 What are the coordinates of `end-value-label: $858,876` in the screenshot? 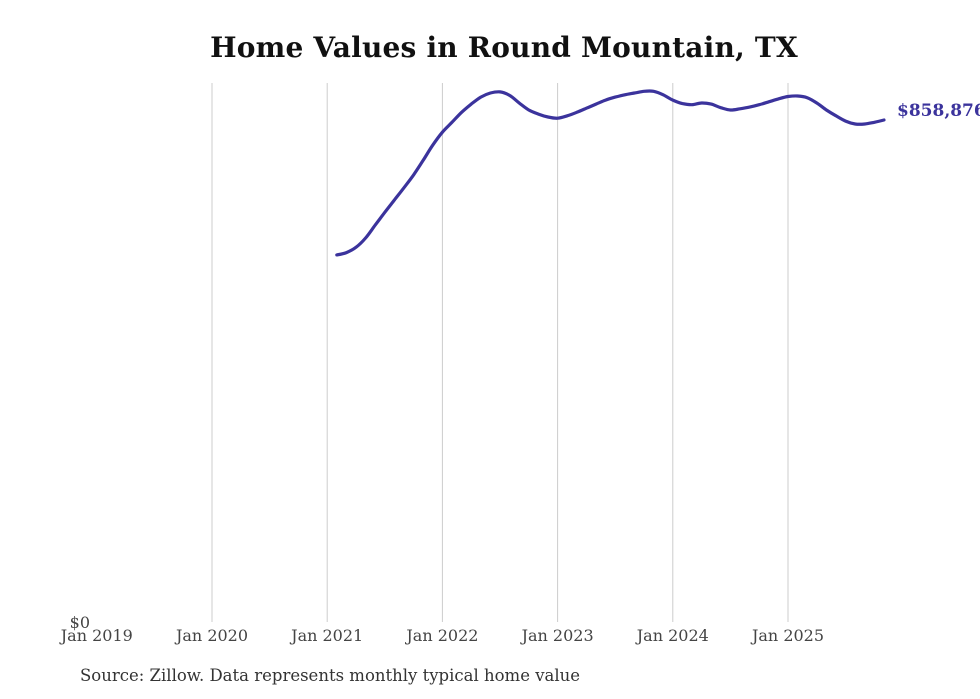 It's located at (938, 111).